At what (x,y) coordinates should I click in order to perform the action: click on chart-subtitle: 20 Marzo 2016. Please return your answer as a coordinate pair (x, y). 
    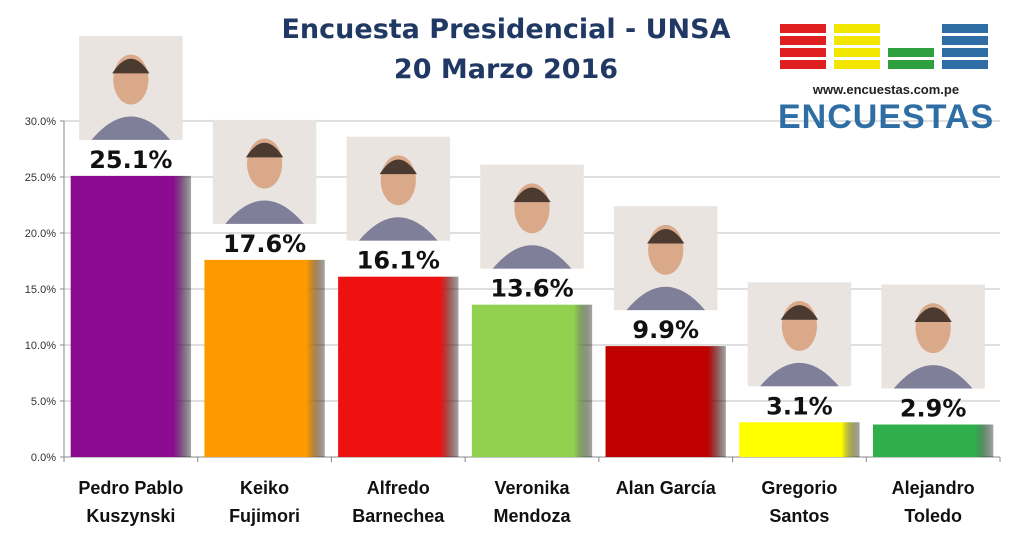
    Looking at the image, I should click on (506, 69).